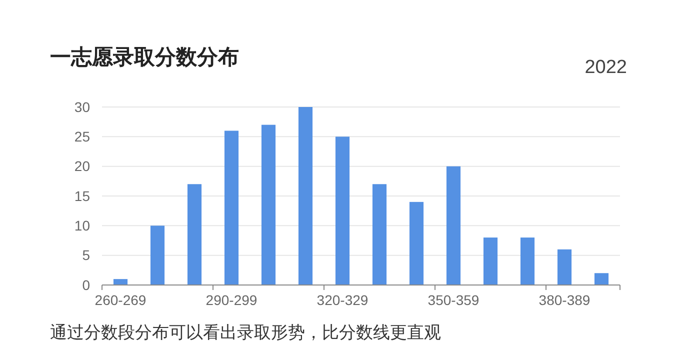 Image resolution: width=690 pixels, height=356 pixels. Describe the element at coordinates (82, 196) in the screenshot. I see `y-tick-label: 15` at that location.